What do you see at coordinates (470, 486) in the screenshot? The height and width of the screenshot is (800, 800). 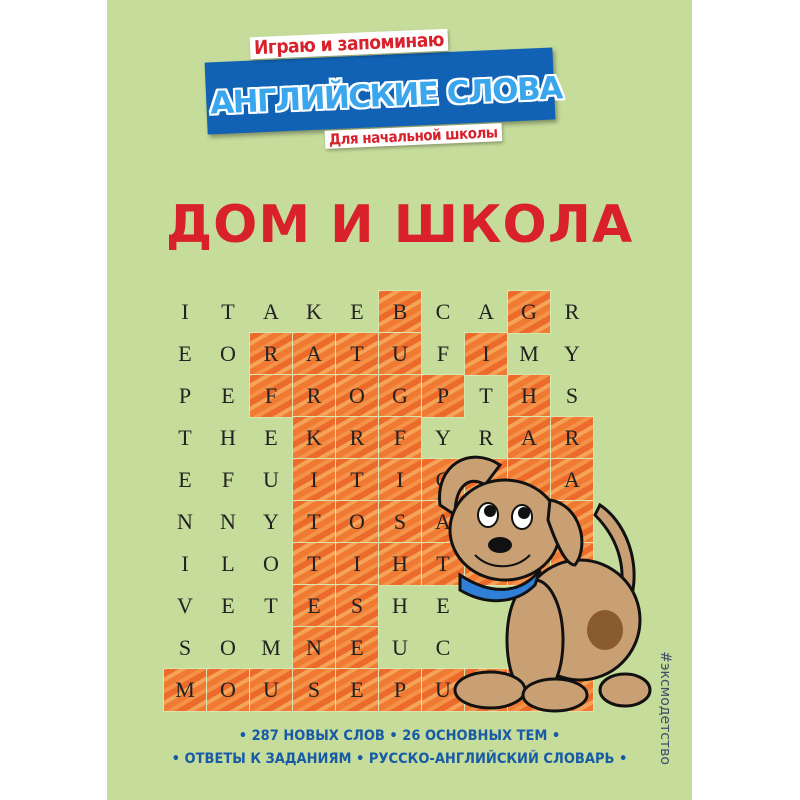 I see `dog-ear-left` at bounding box center [470, 486].